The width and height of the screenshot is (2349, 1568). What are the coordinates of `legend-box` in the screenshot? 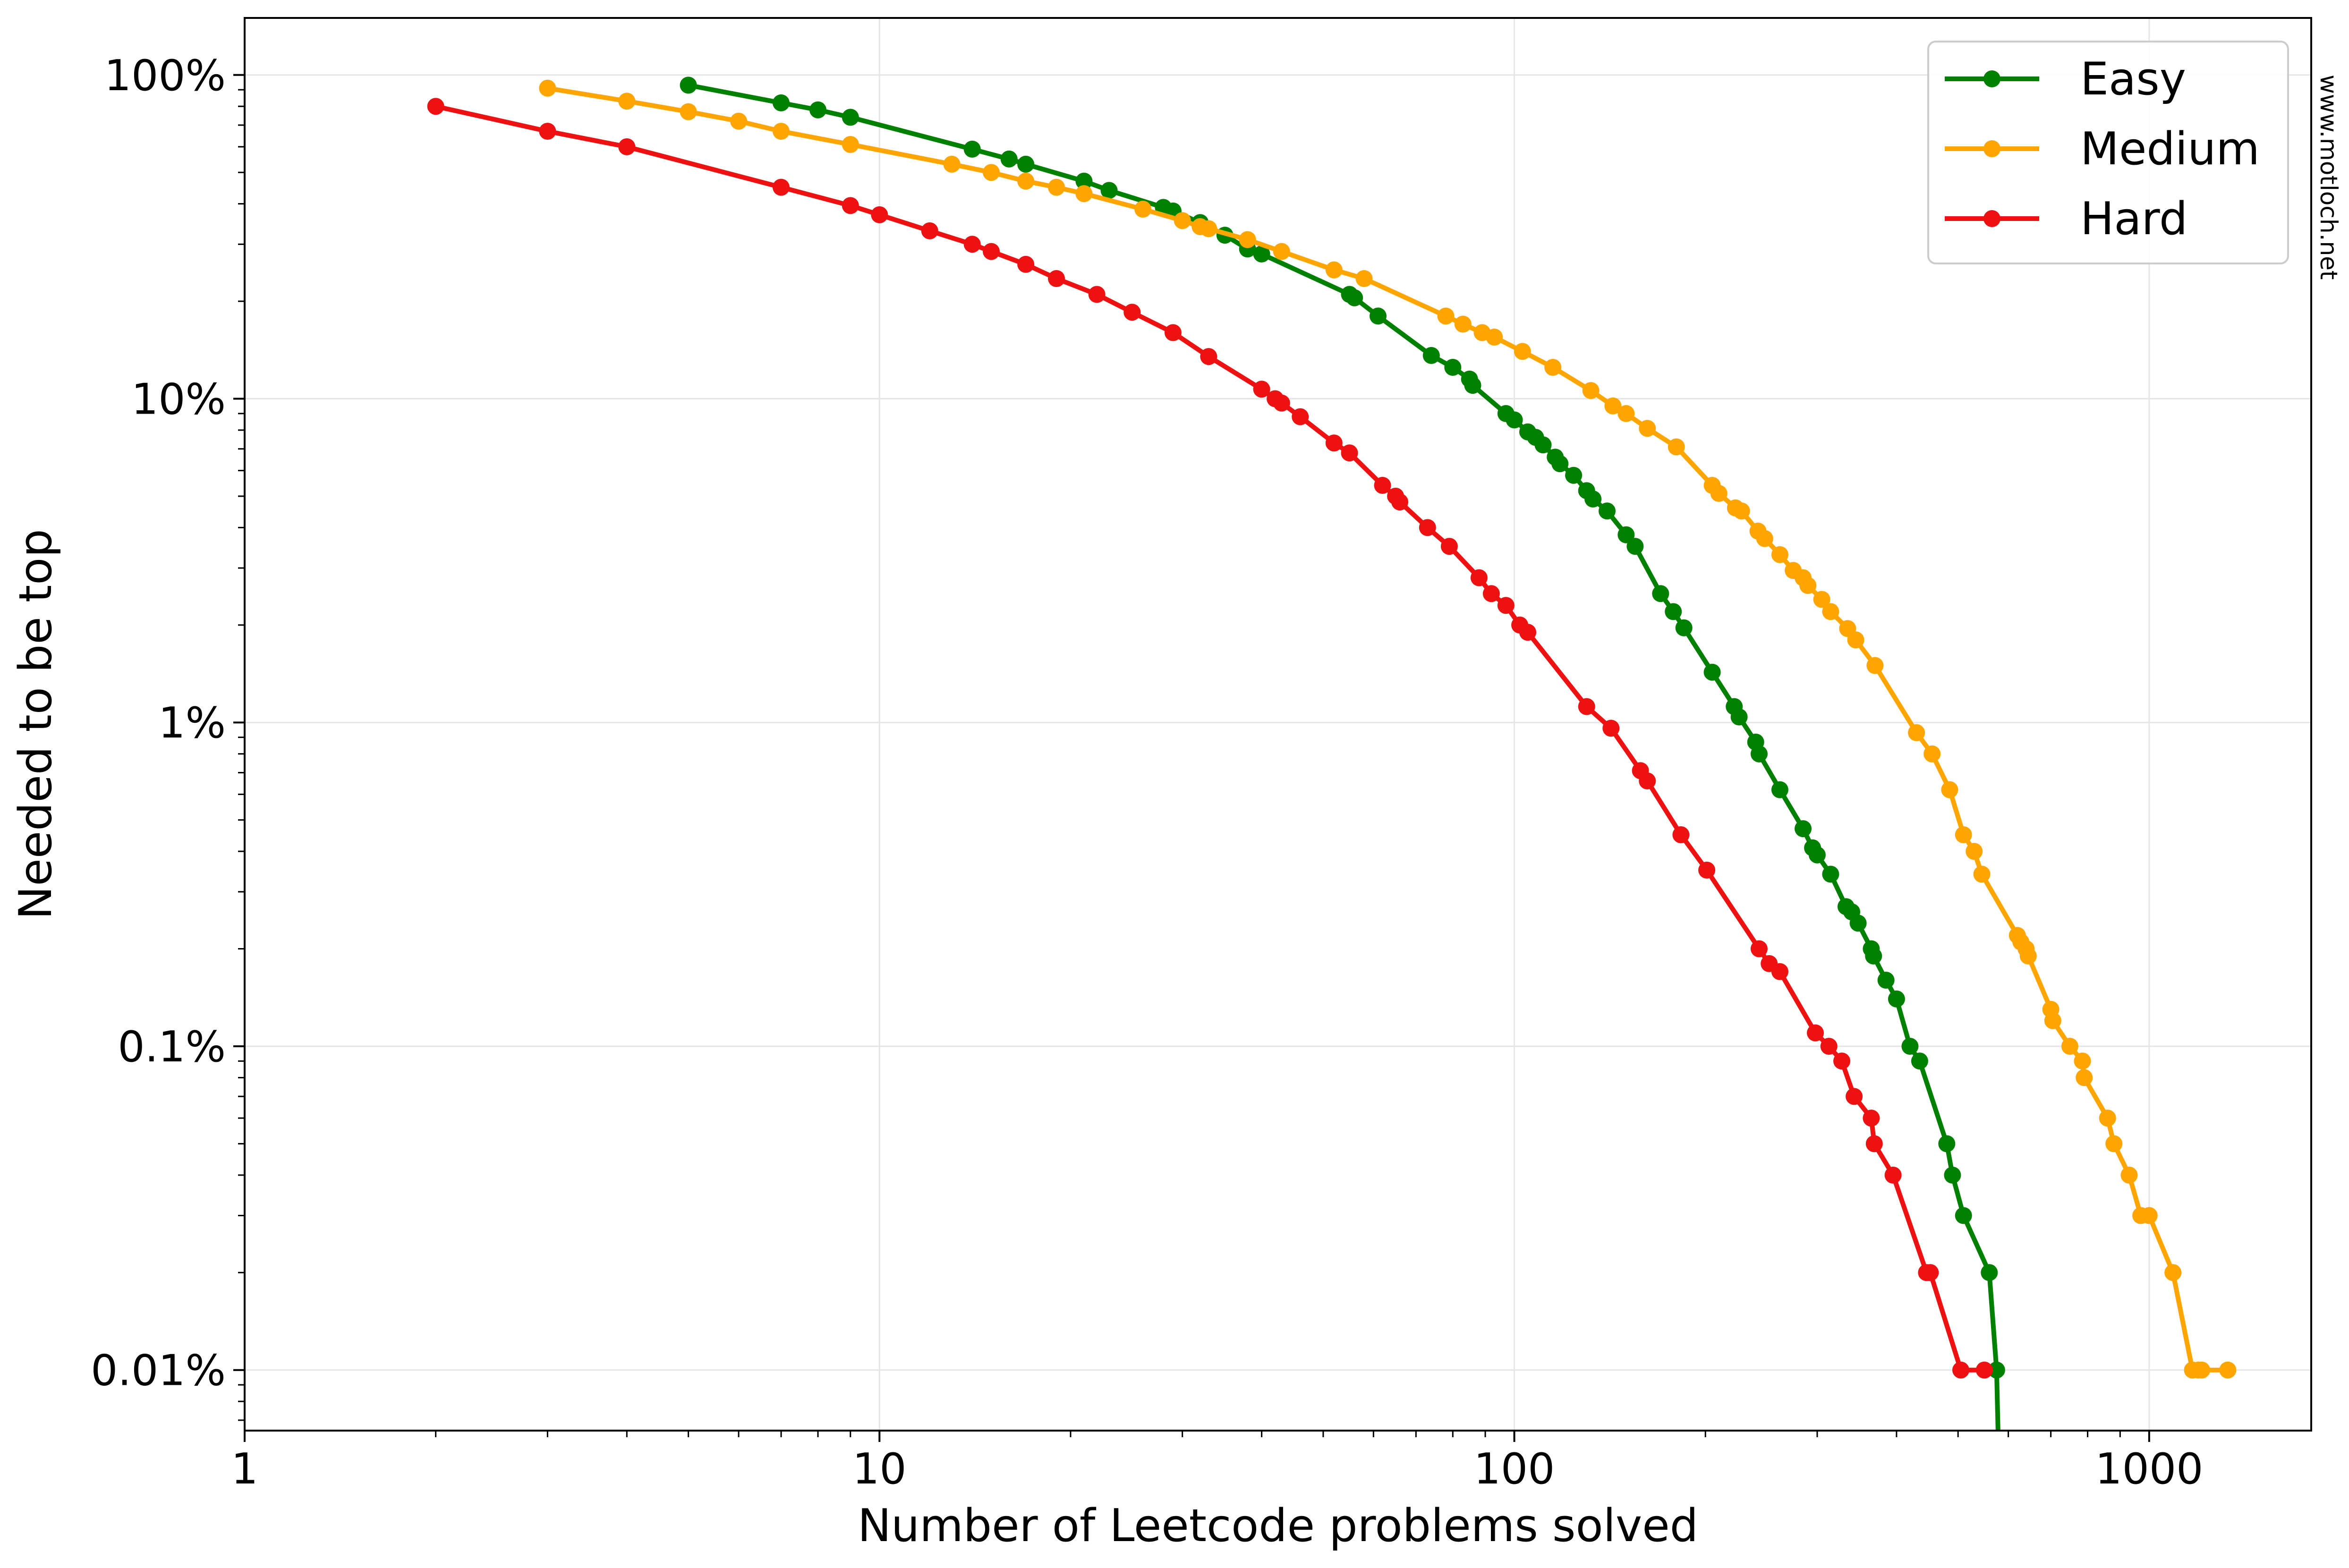 It's located at (2108, 152).